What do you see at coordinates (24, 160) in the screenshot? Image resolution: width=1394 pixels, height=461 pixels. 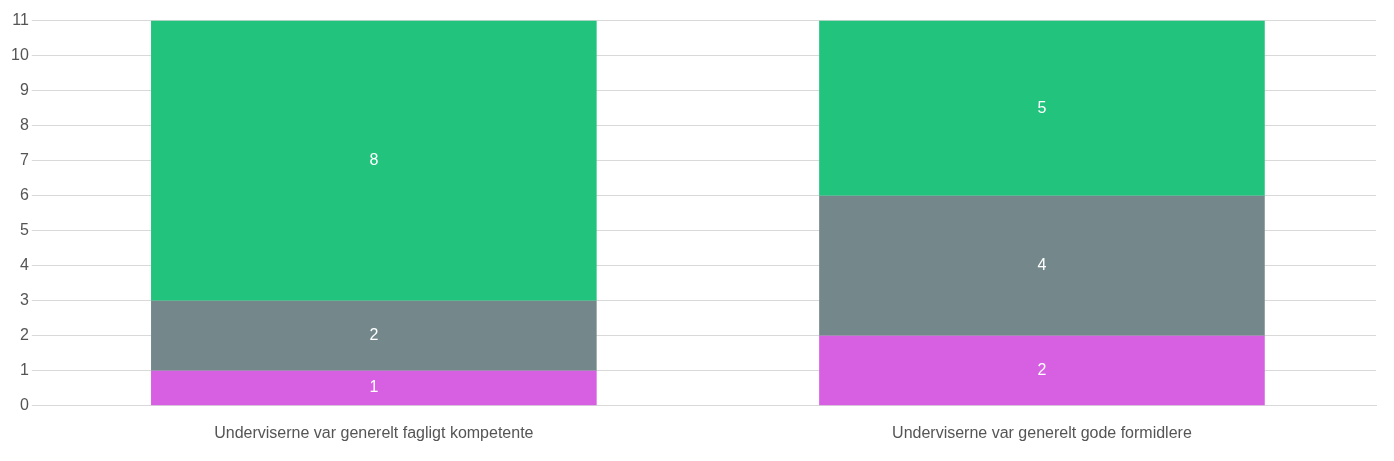 I see `y-tick-label: 7` at bounding box center [24, 160].